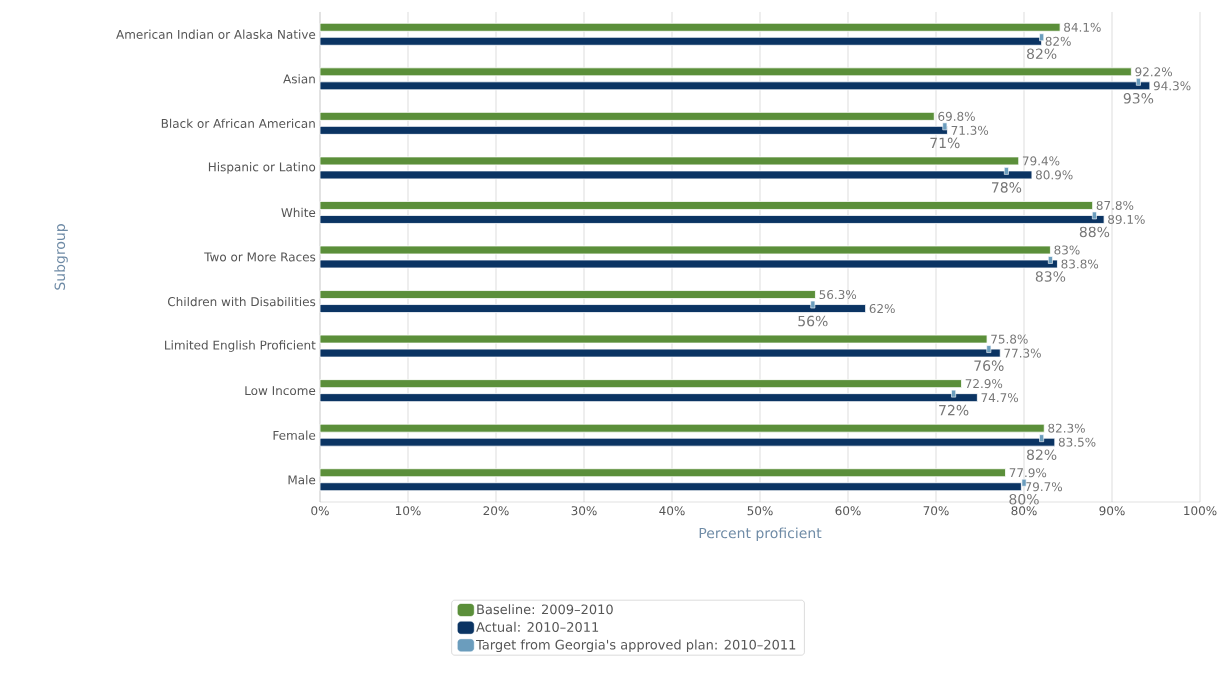  What do you see at coordinates (240, 346) in the screenshot?
I see `y-tick-label: Limited English Proficient` at bounding box center [240, 346].